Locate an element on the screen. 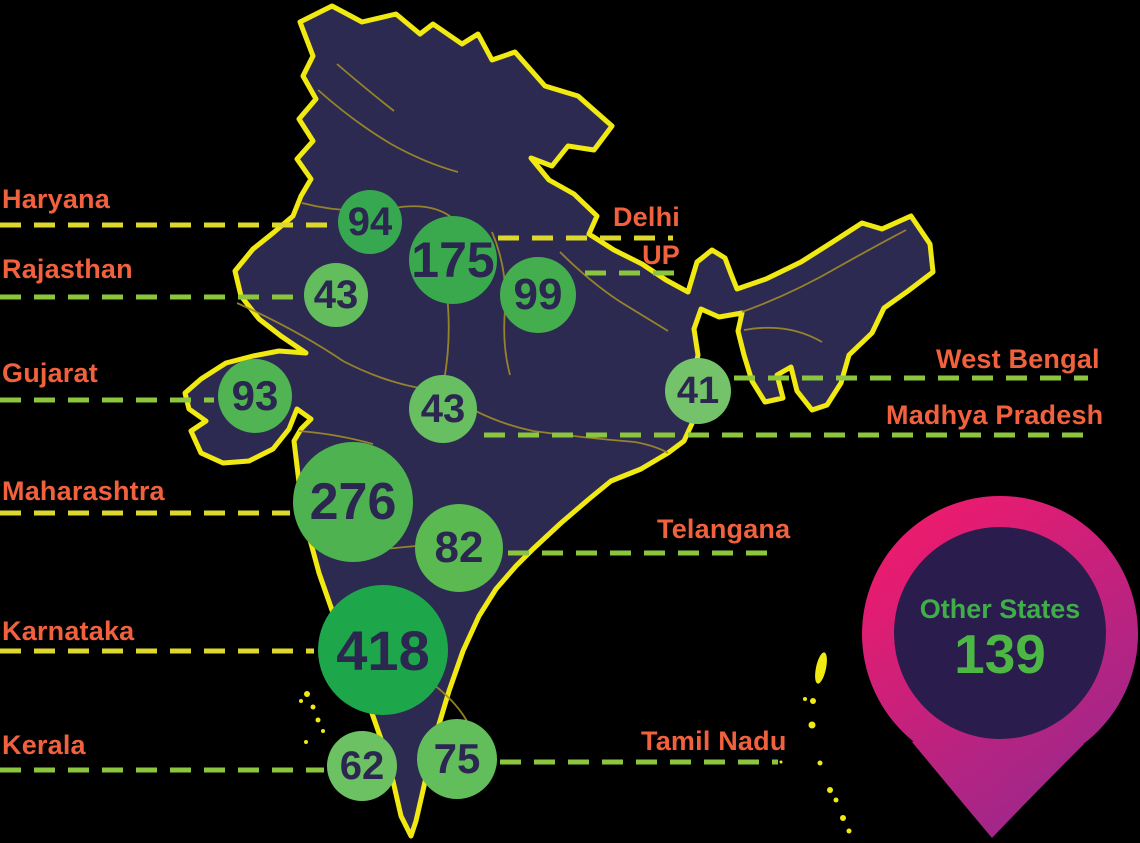 The width and height of the screenshot is (1140, 843). bubble-delhi: 175 is located at coordinates (453, 260).